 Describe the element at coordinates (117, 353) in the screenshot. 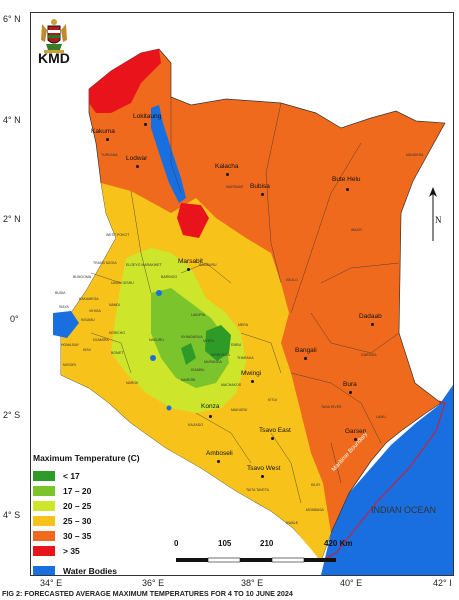

I see `county-label-bomet: BOMET` at that location.